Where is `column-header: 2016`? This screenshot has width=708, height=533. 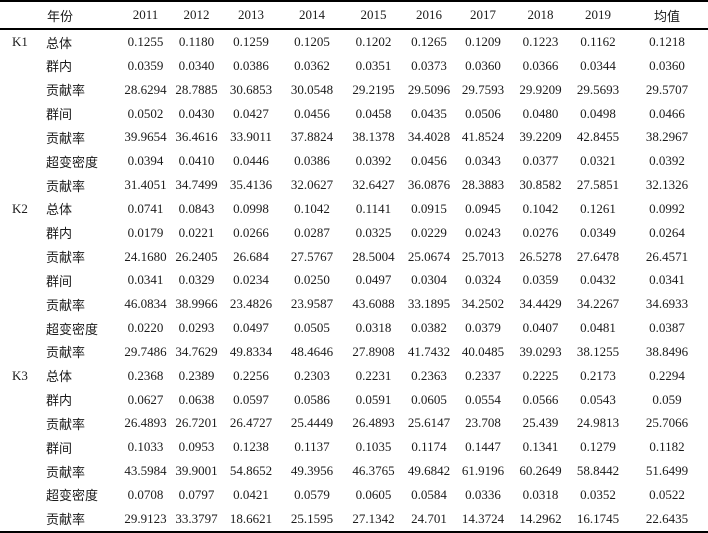 column-header: 2016 is located at coordinates (429, 15).